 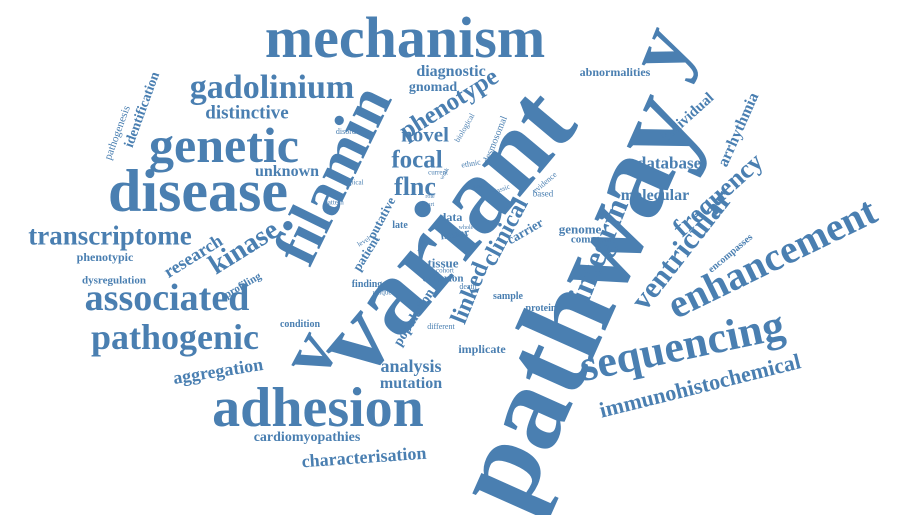 I want to click on word-late: late, so click(x=400, y=225).